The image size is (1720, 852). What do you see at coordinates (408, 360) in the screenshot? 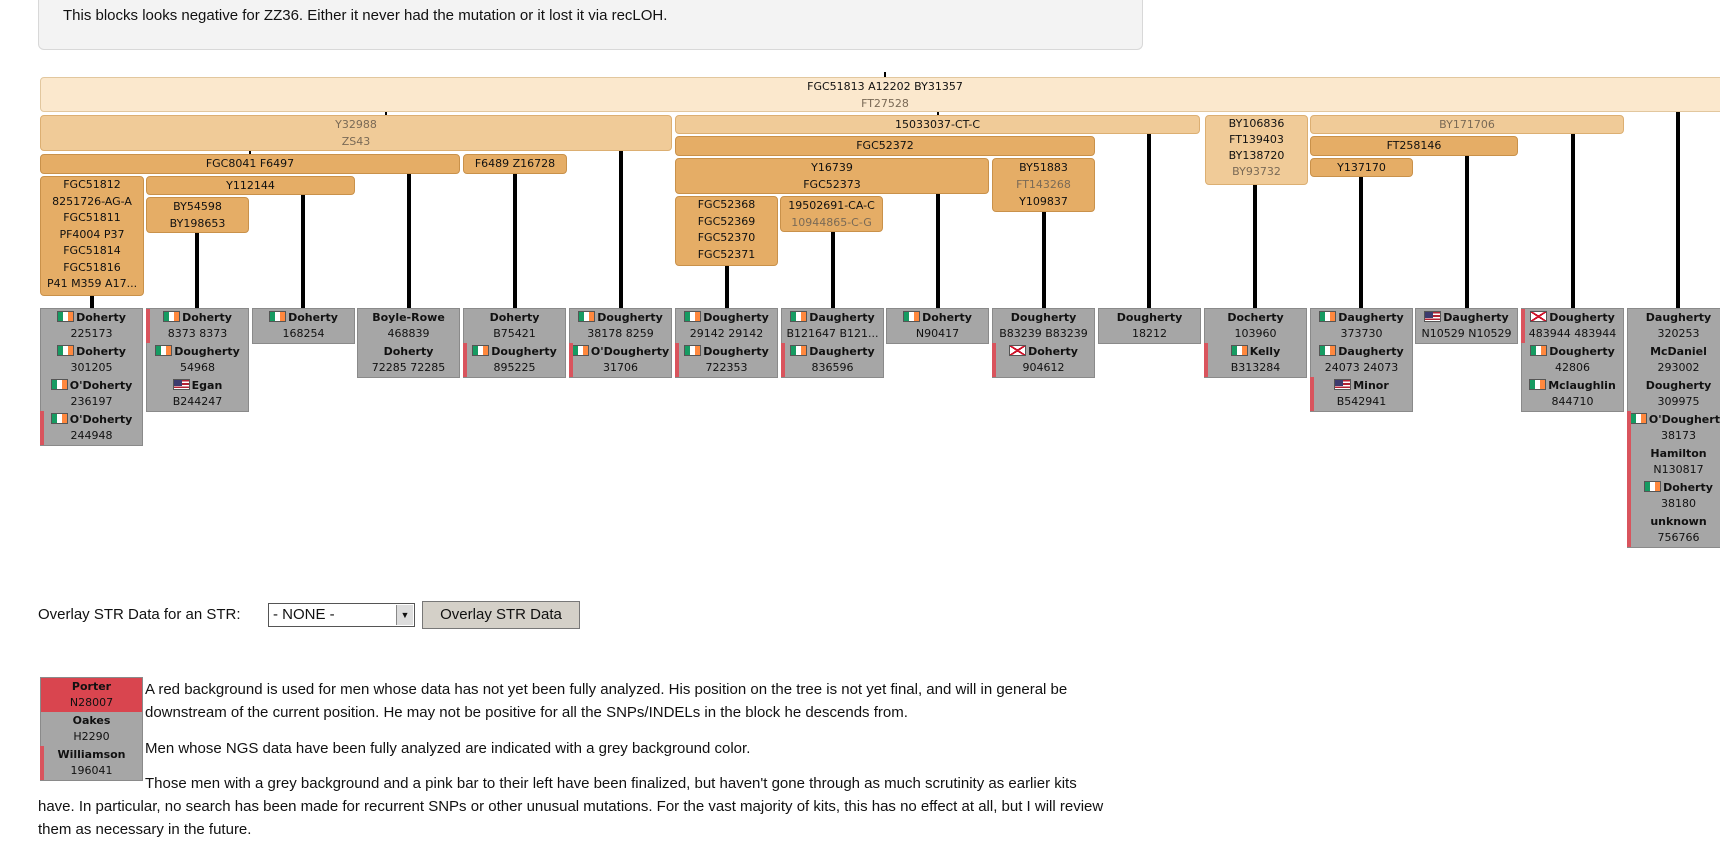
I see `kit-entry: Doherty 72285 72285` at bounding box center [408, 360].